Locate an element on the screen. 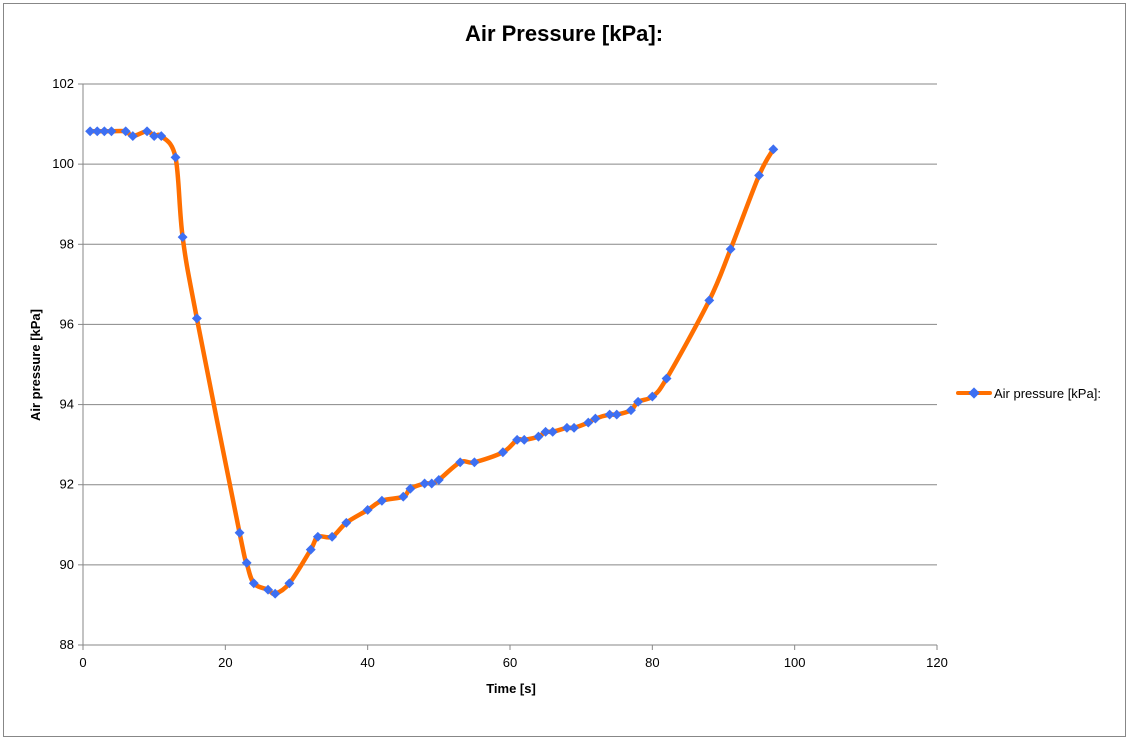  y-tick-label: 90 is located at coordinates (67, 564).